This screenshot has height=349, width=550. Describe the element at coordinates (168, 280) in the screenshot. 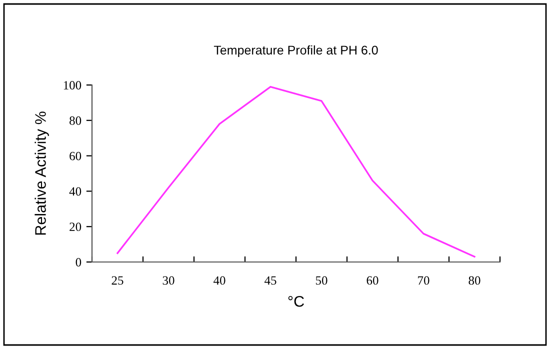

I see `x-tick-label: 30` at that location.